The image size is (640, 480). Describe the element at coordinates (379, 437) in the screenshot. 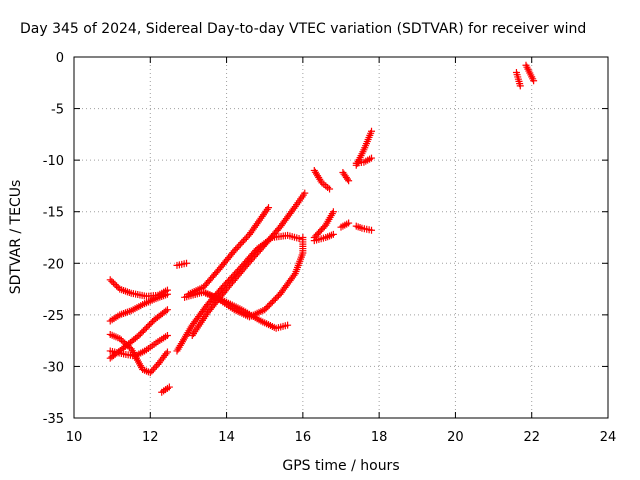

I see `x-tick-label: 18` at that location.